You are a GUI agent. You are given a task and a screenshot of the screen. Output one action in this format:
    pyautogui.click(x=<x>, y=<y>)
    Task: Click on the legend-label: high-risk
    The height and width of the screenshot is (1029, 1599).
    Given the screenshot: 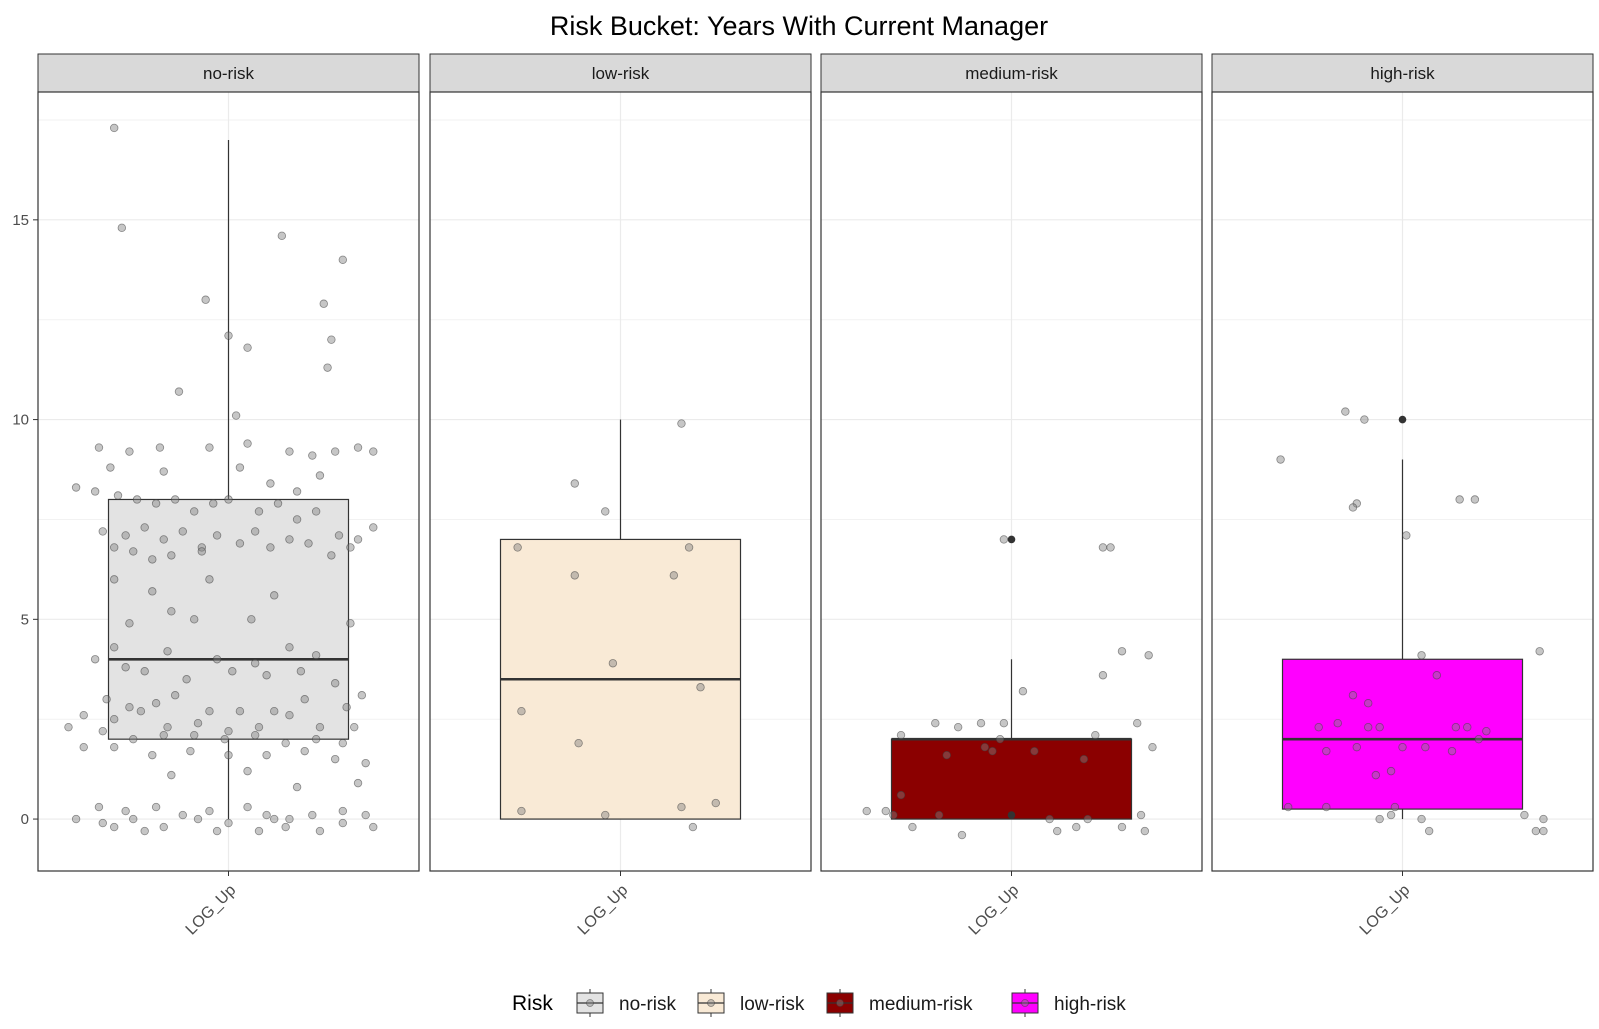 What is the action you would take?
    pyautogui.click(x=1090, y=1004)
    